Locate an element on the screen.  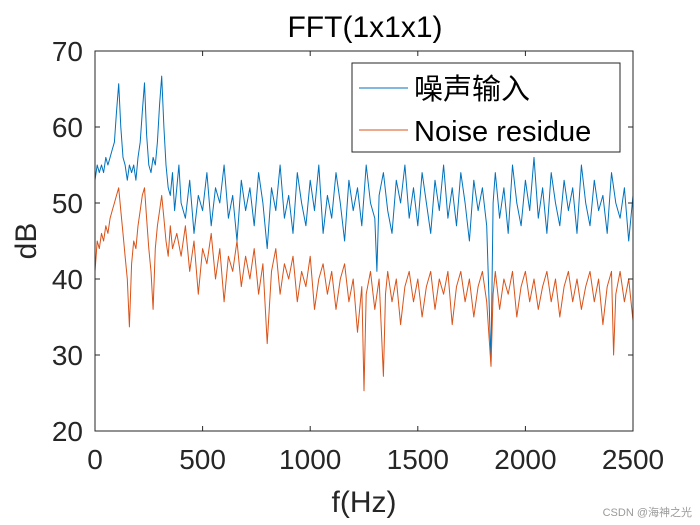
y-tick-label: 60 is located at coordinates (67, 127).